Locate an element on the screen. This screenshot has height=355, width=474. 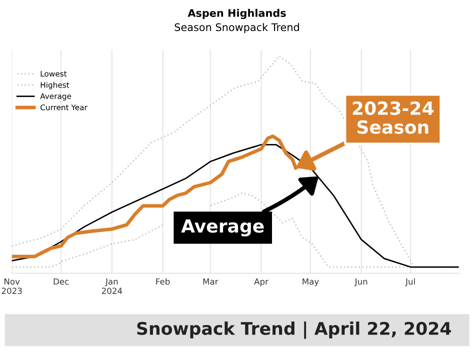
x-tick-label: May is located at coordinates (310, 282).